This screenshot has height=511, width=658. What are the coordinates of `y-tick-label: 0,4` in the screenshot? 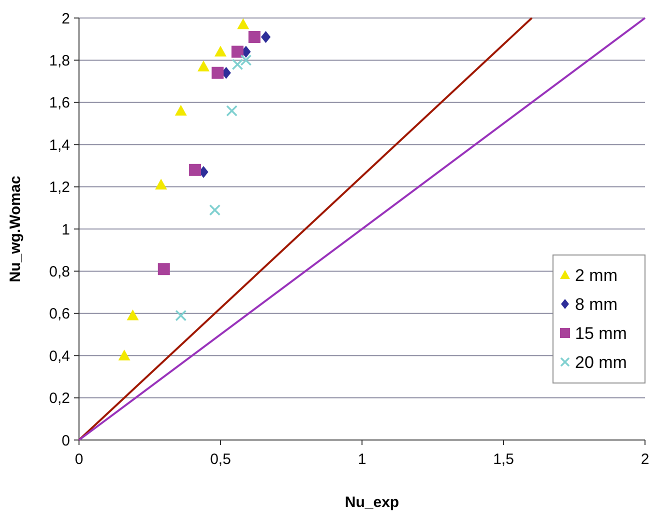 It's located at (59, 356).